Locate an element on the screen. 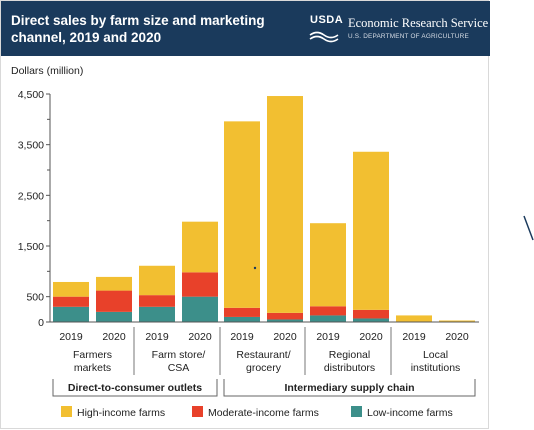  supergroup-label: Direct-to-consumer outlets is located at coordinates (135, 388).